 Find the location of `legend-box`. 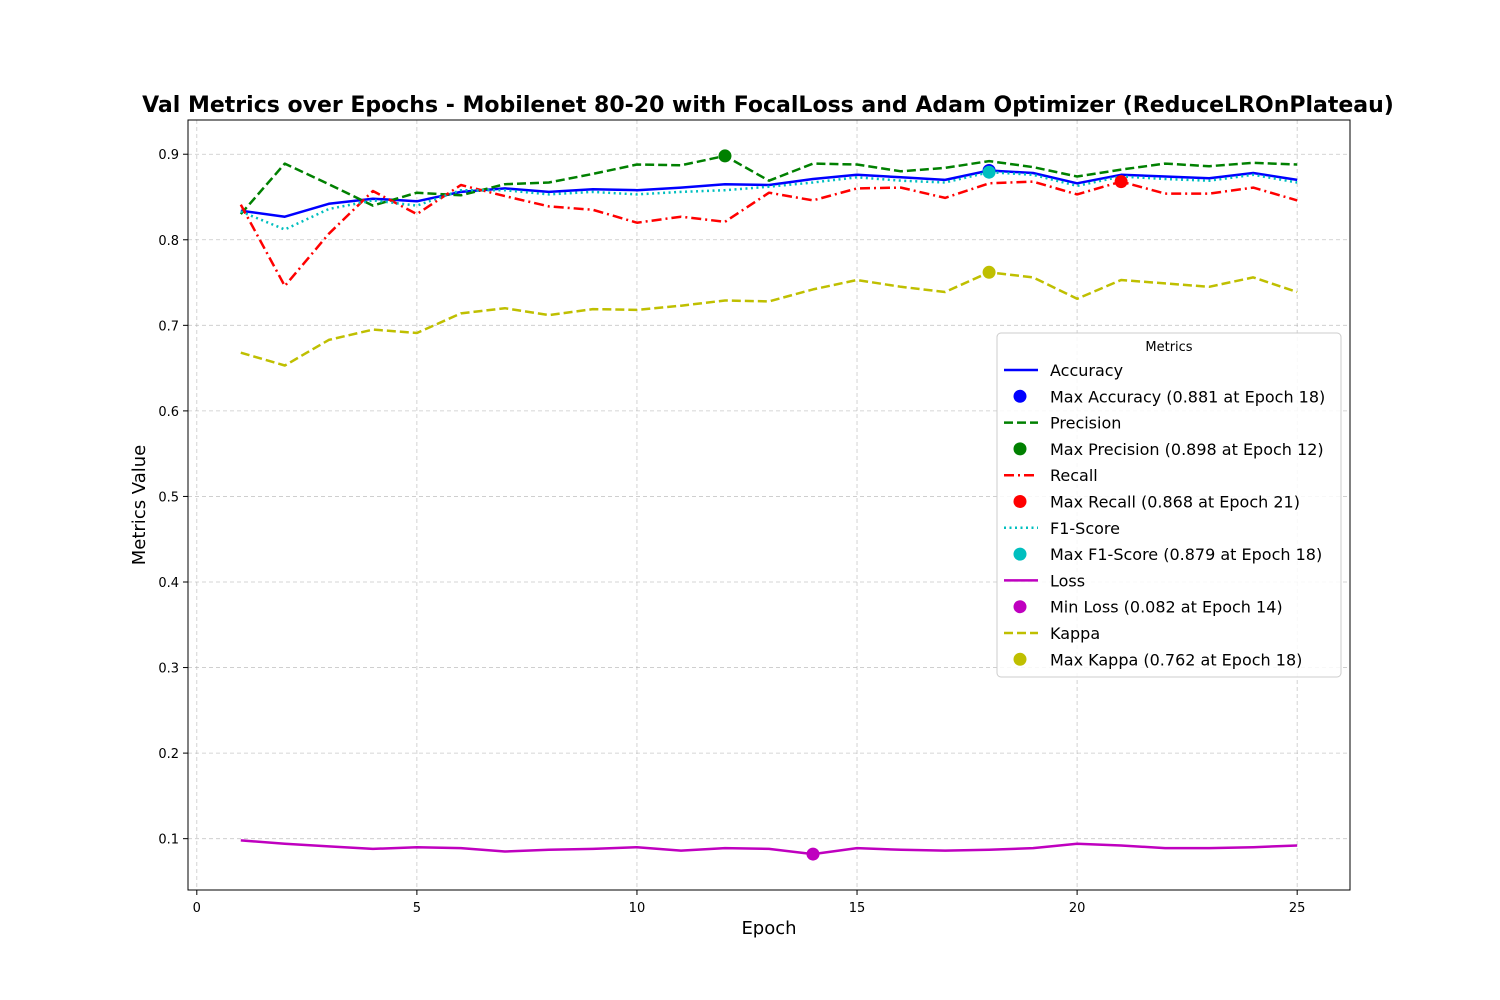

legend-box is located at coordinates (1169, 505).